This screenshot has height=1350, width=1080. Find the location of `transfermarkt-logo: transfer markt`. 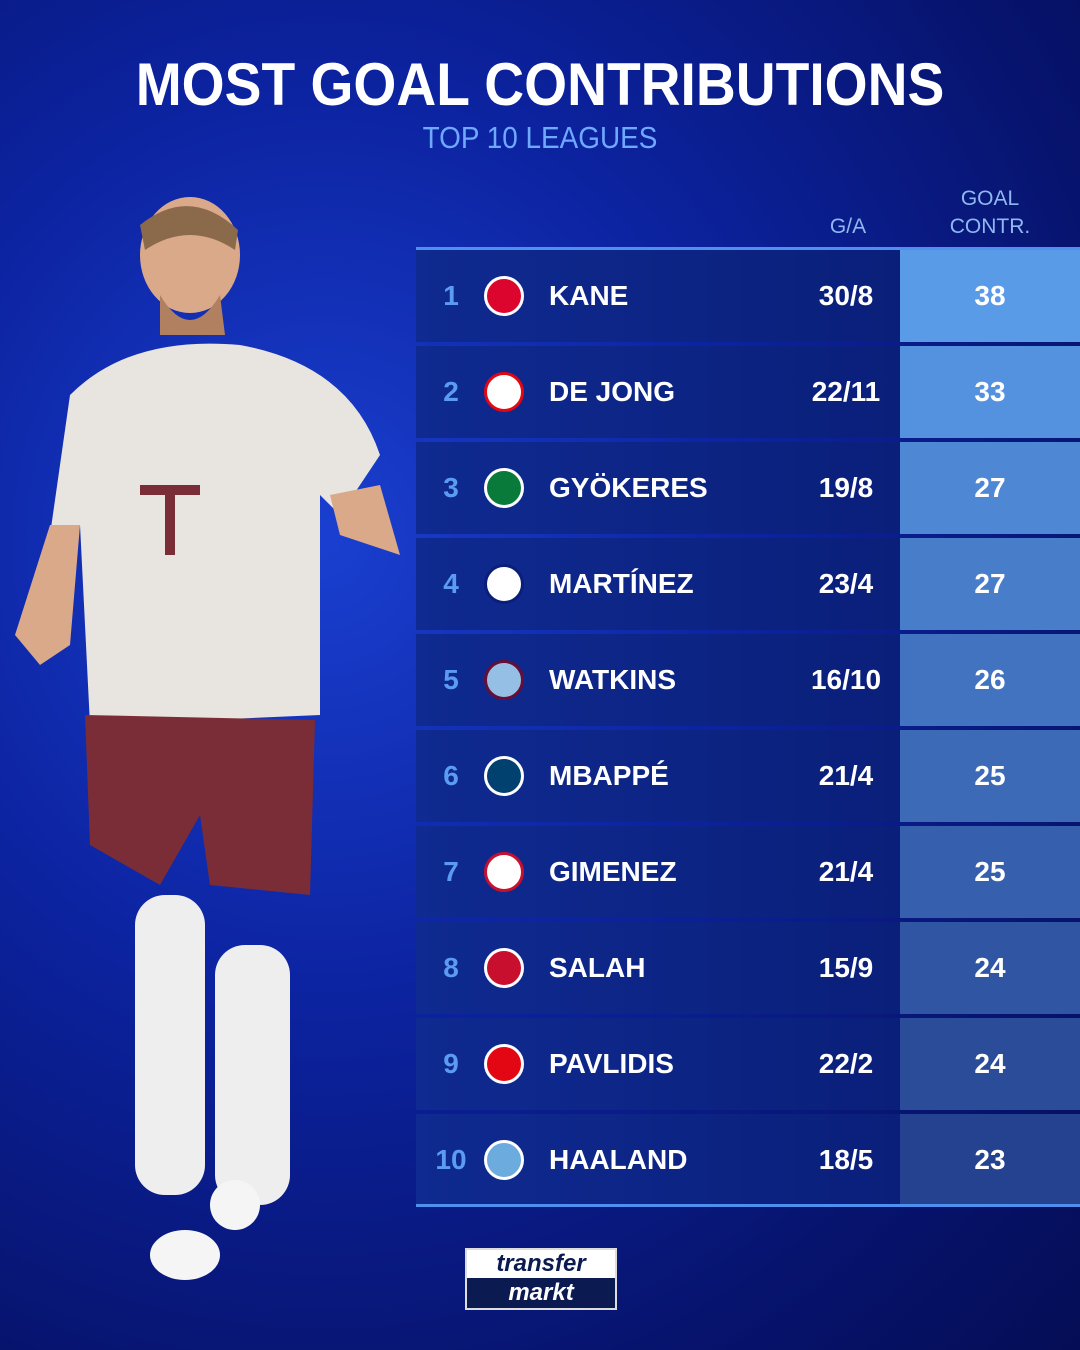

transfermarkt-logo: transfer markt is located at coordinates (541, 1279).